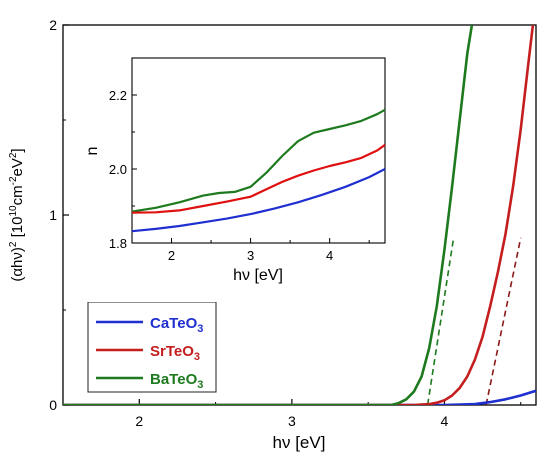 The image size is (550, 469). I want to click on legend-label-text: BaTeO, so click(174, 379).